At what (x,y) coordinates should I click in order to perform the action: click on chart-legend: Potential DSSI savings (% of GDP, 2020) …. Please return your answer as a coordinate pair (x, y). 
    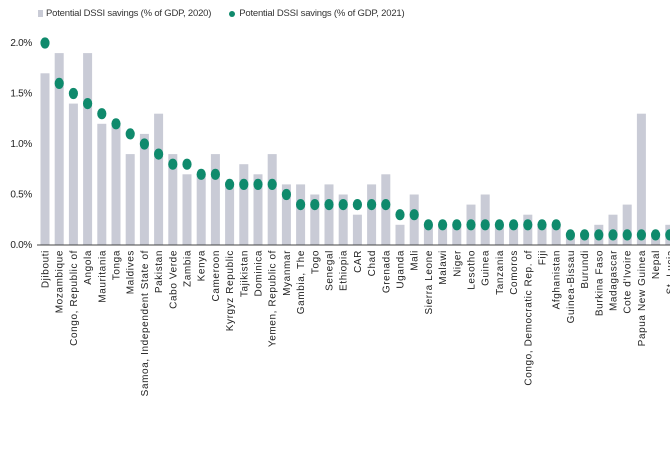
    Looking at the image, I should click on (230, 13).